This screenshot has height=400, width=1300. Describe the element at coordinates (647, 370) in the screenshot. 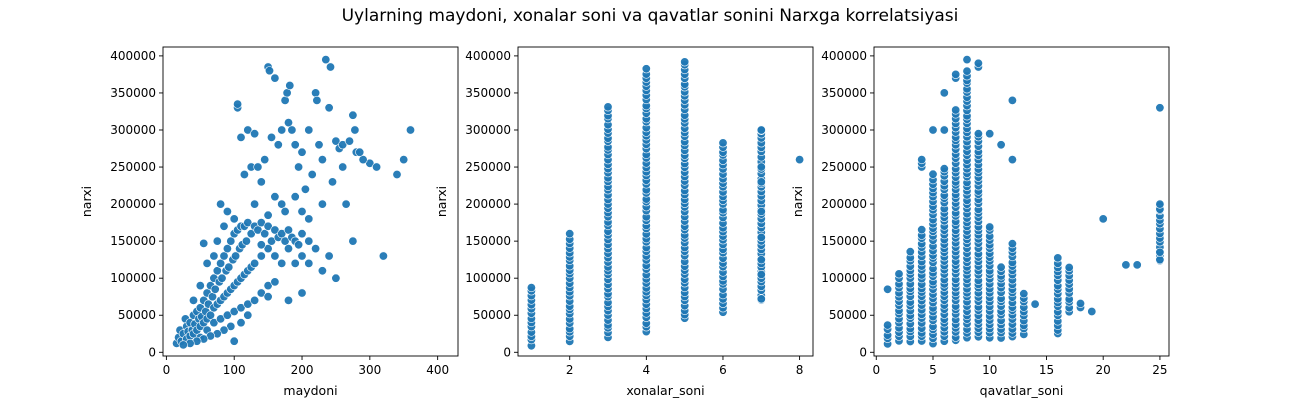

I see `x-tick-label: 4` at that location.